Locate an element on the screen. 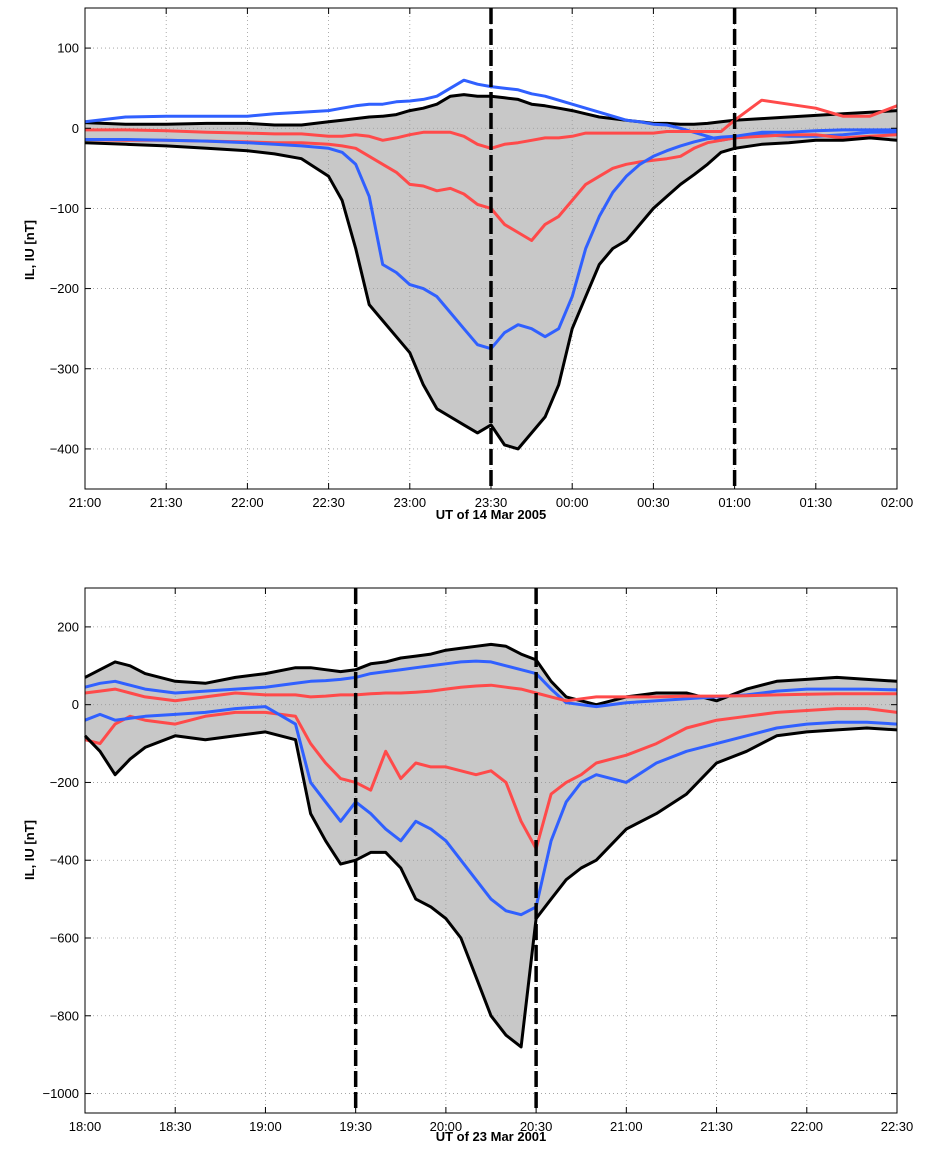 The image size is (930, 1153). x-tick-label-2: 22:00 is located at coordinates (247, 502).